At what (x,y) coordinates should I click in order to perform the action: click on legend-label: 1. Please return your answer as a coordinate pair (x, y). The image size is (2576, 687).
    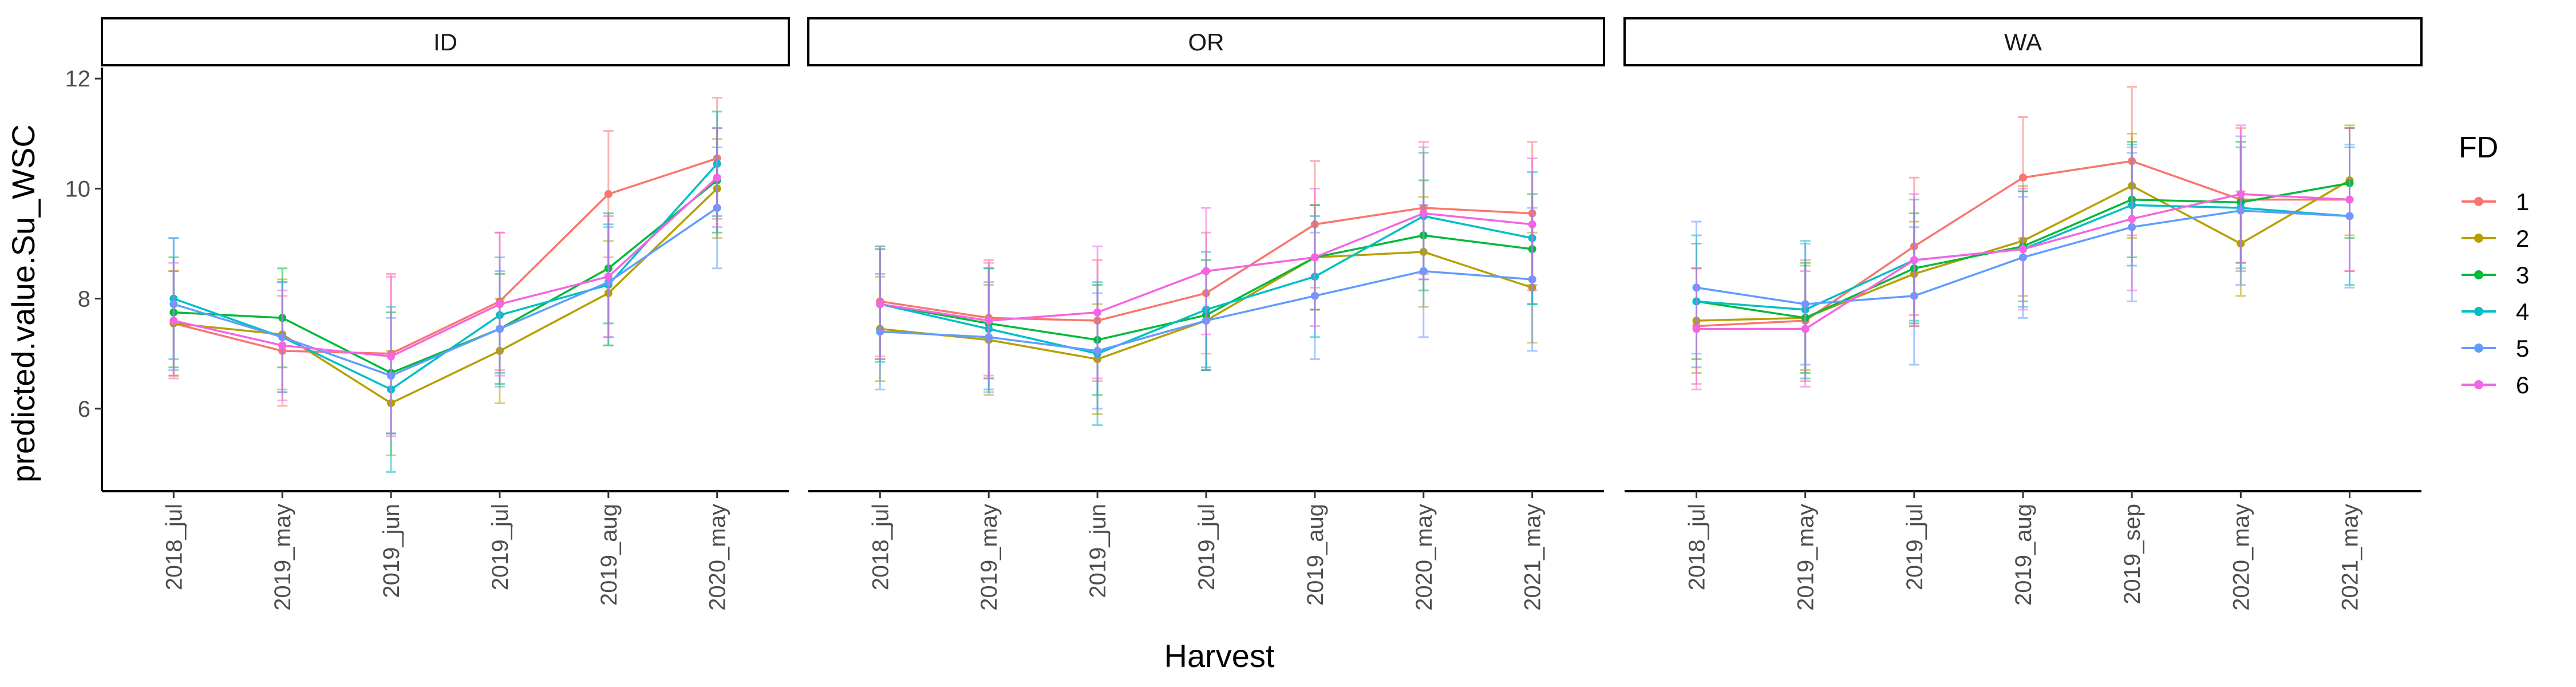
    Looking at the image, I should click on (2522, 202).